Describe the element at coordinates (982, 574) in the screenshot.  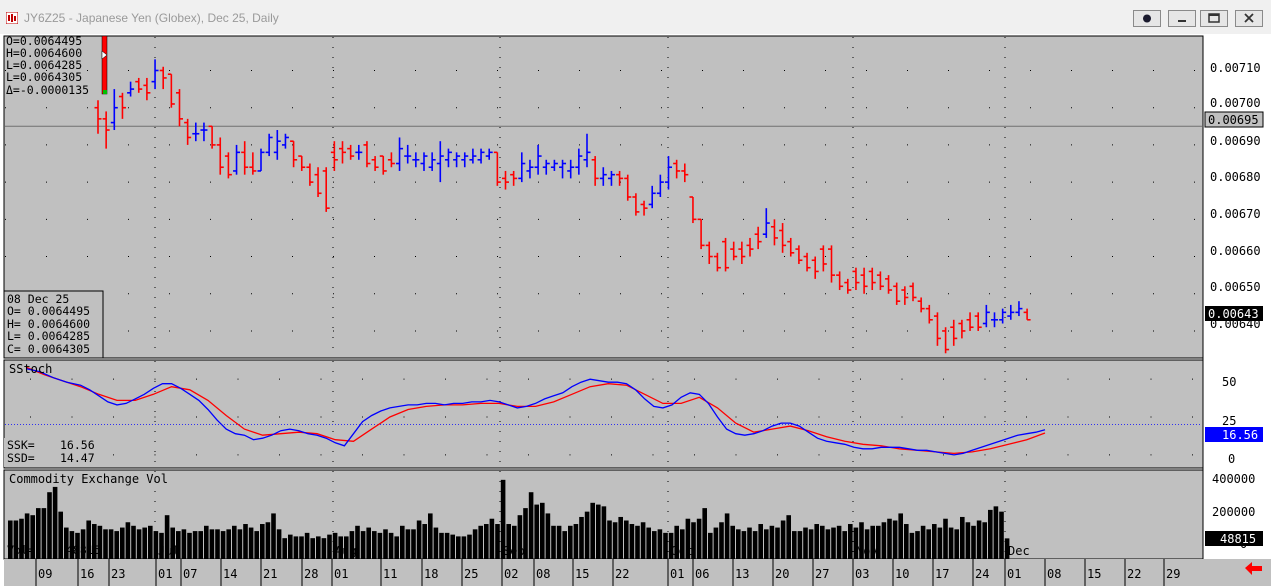
I see `day-label: 24` at that location.